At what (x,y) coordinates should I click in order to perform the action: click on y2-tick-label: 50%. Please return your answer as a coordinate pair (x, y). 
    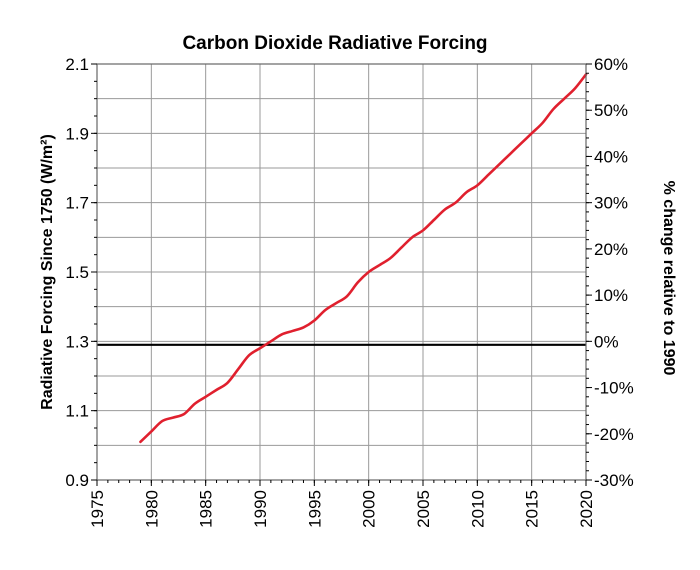
    Looking at the image, I should click on (611, 110).